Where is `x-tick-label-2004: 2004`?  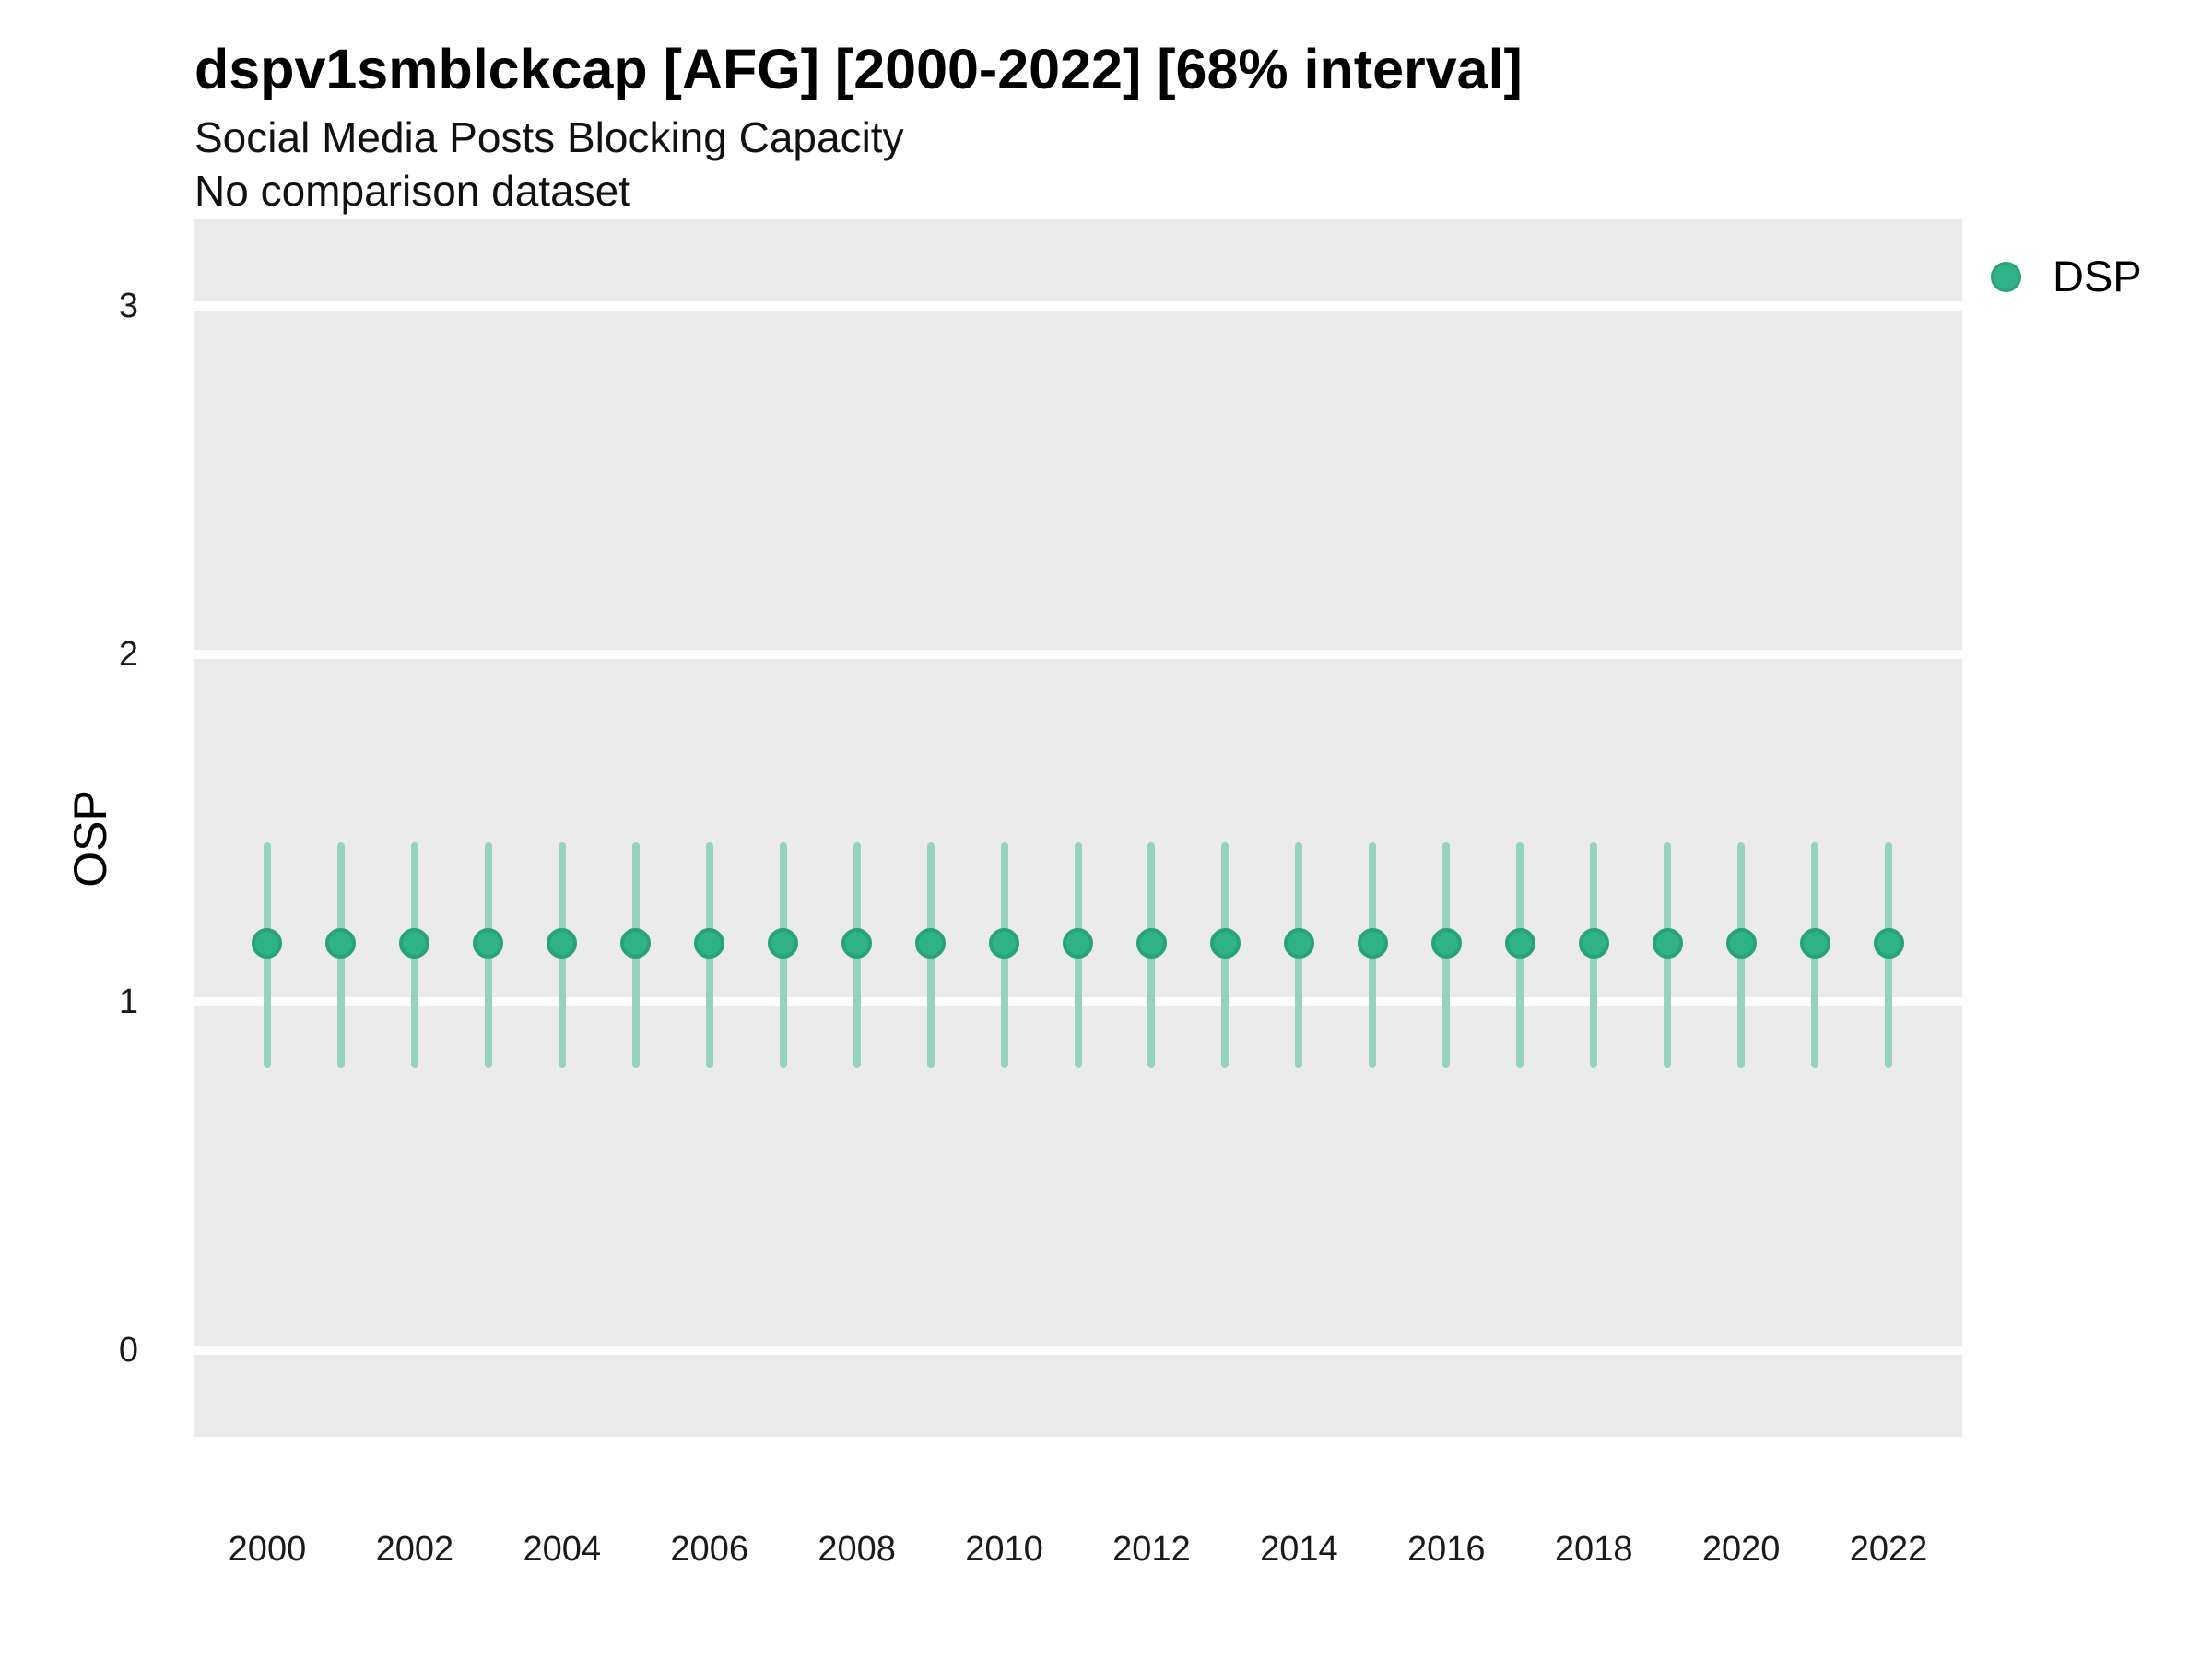
x-tick-label-2004: 2004 is located at coordinates (562, 1549).